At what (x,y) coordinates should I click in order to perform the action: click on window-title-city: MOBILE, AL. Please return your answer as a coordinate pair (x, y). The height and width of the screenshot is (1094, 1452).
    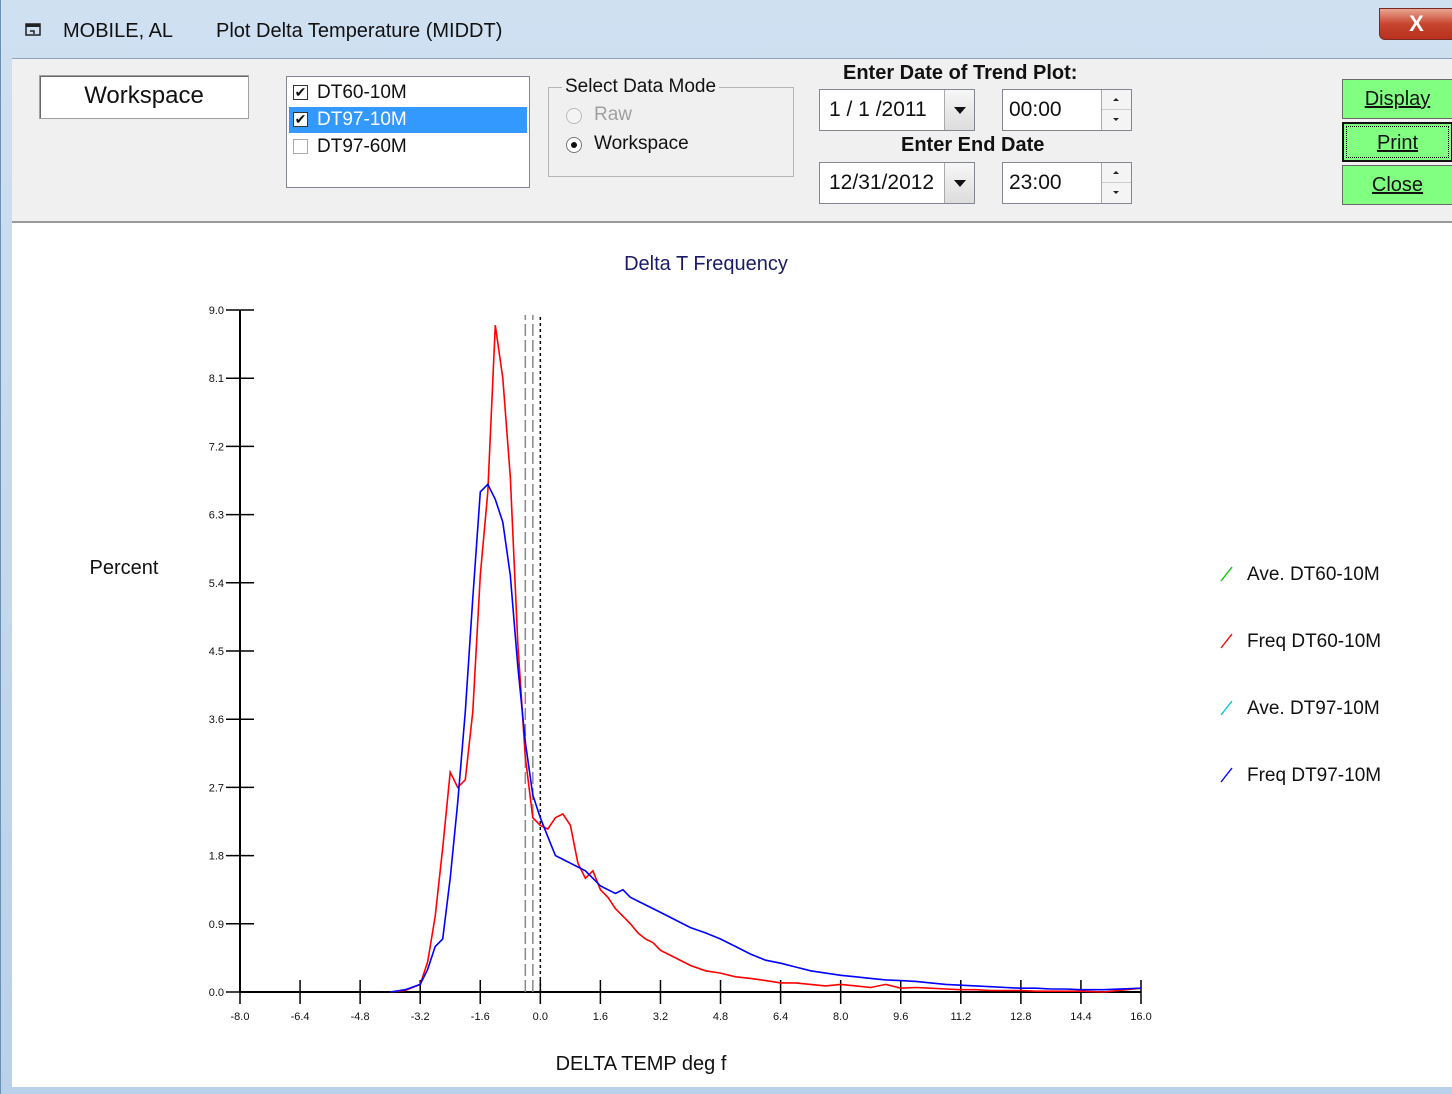
    Looking at the image, I should click on (118, 31).